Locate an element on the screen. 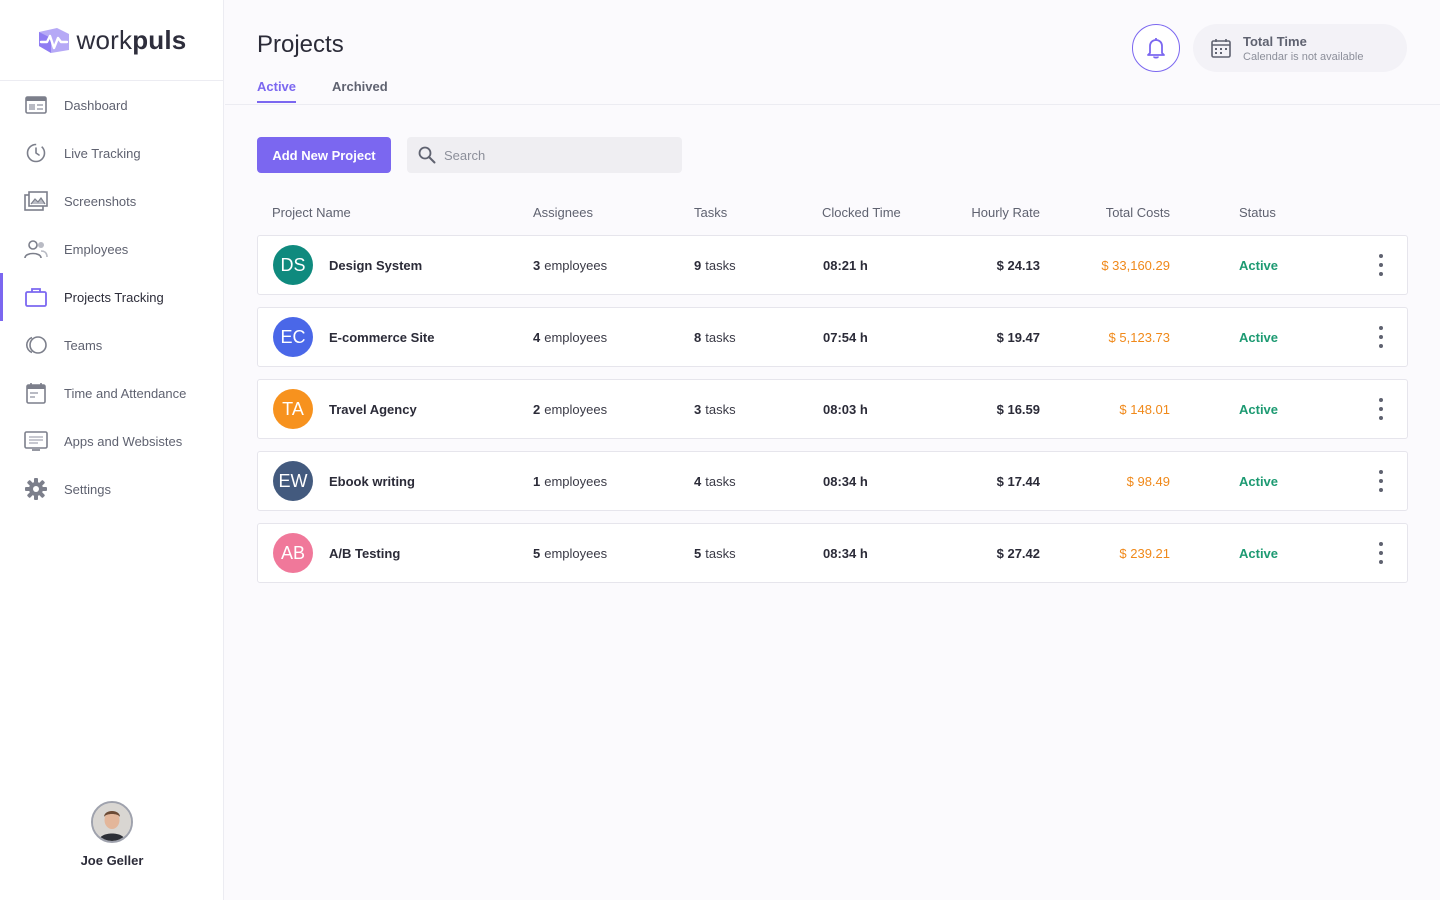  total-costs-cell: $ 33,160.29 is located at coordinates (1135, 265).